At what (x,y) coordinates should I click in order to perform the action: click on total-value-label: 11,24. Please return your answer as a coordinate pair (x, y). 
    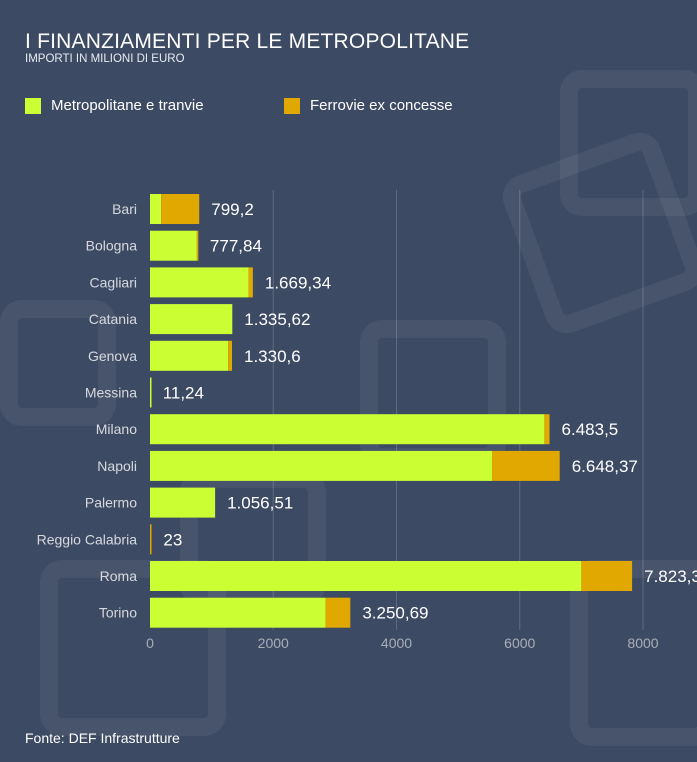
    Looking at the image, I should click on (183, 393).